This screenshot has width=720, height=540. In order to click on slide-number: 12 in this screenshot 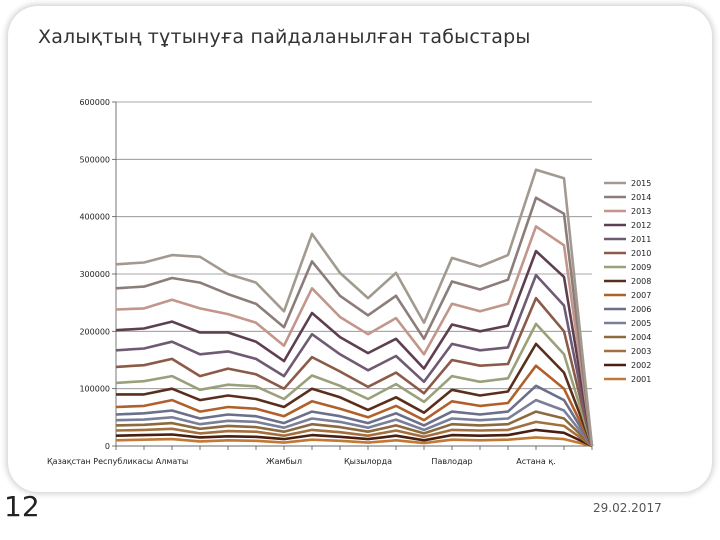, I will do `click(22, 506)`.